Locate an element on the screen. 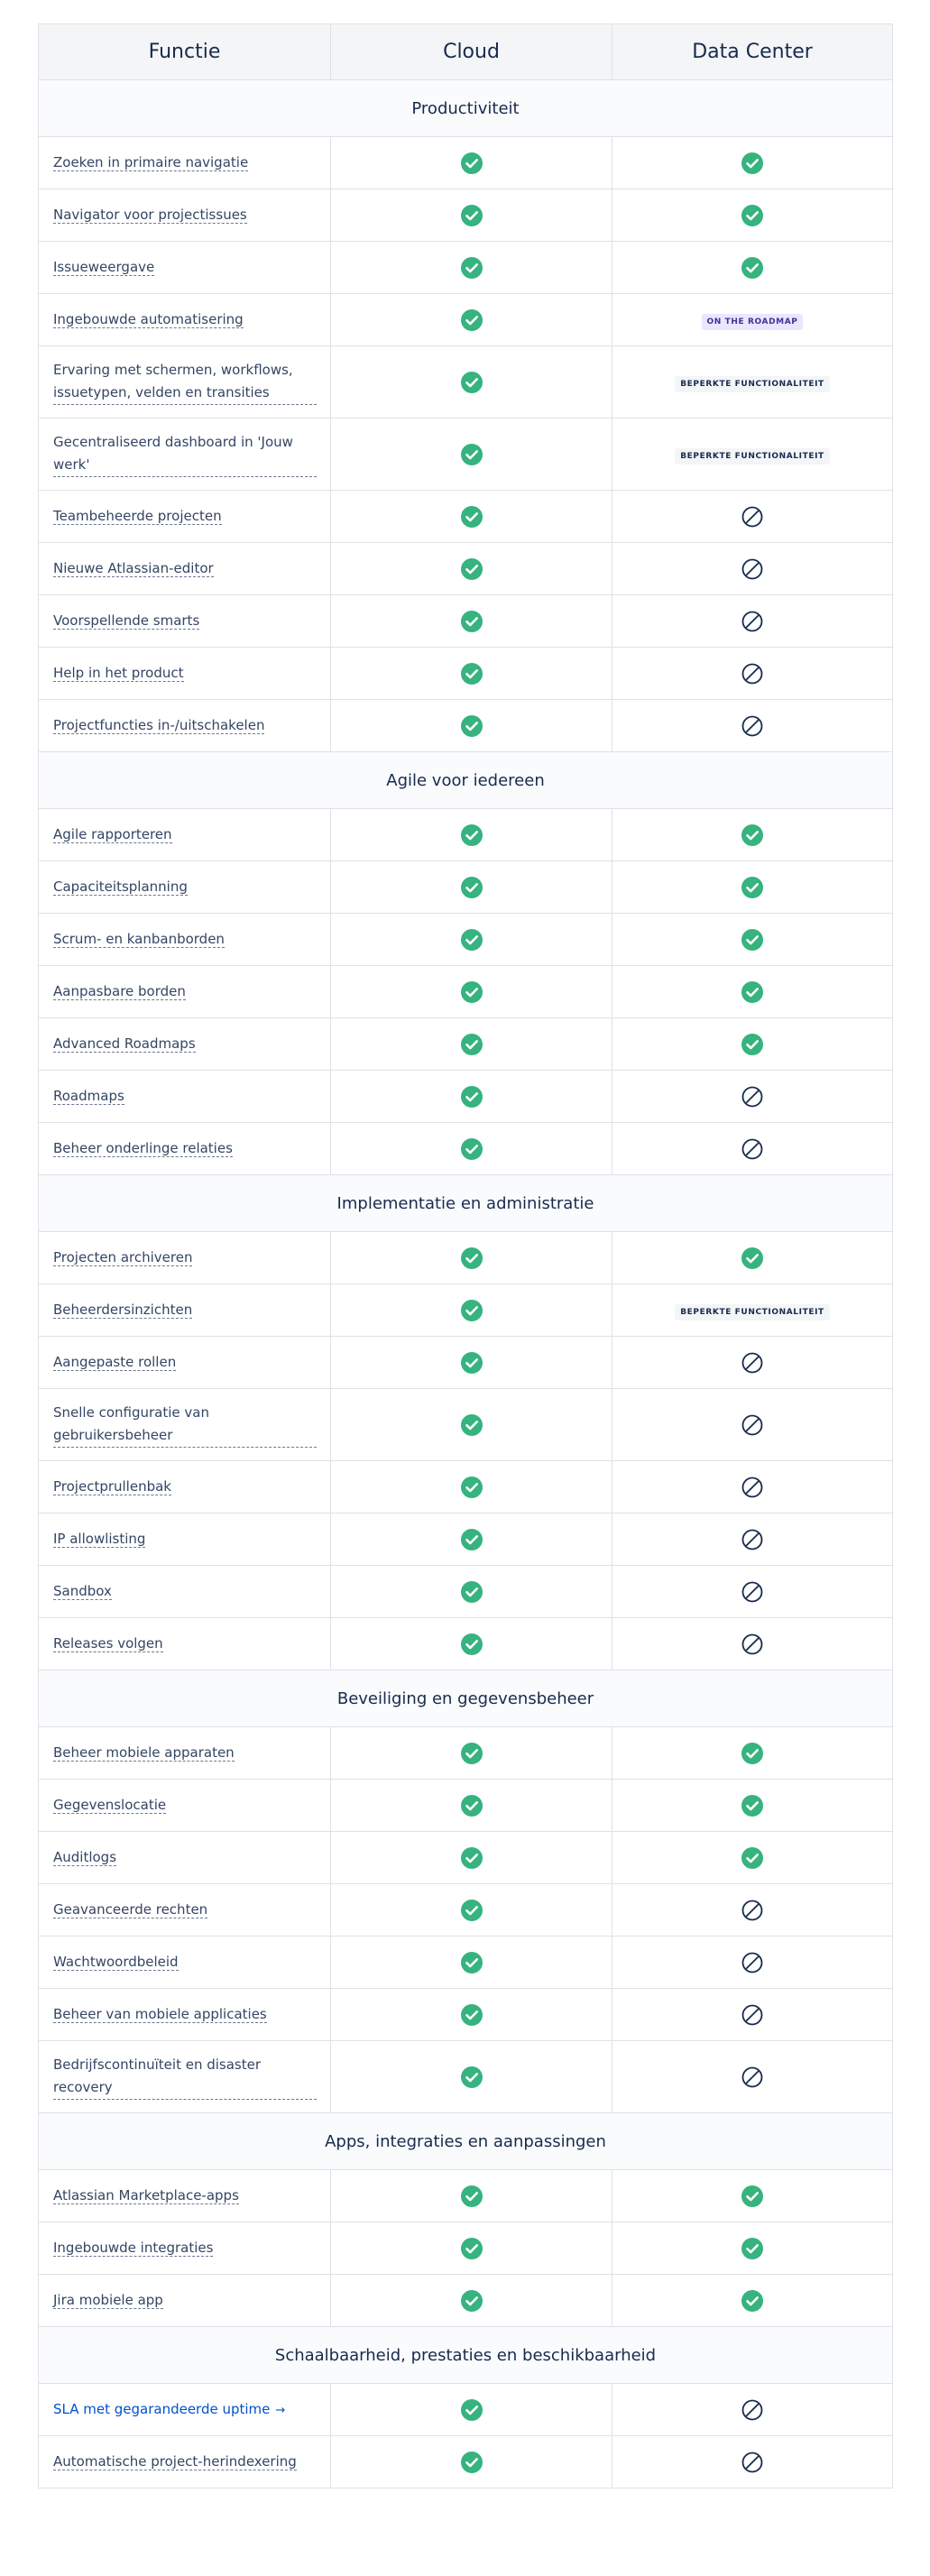 Image resolution: width=930 pixels, height=2576 pixels. table-row: Voorspellende smarts is located at coordinates (466, 621).